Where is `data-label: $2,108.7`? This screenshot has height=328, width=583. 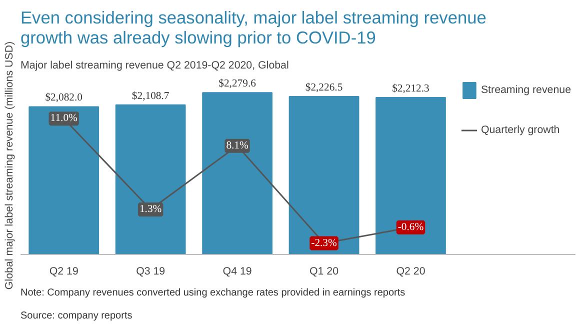 data-label: $2,108.7 is located at coordinates (151, 96).